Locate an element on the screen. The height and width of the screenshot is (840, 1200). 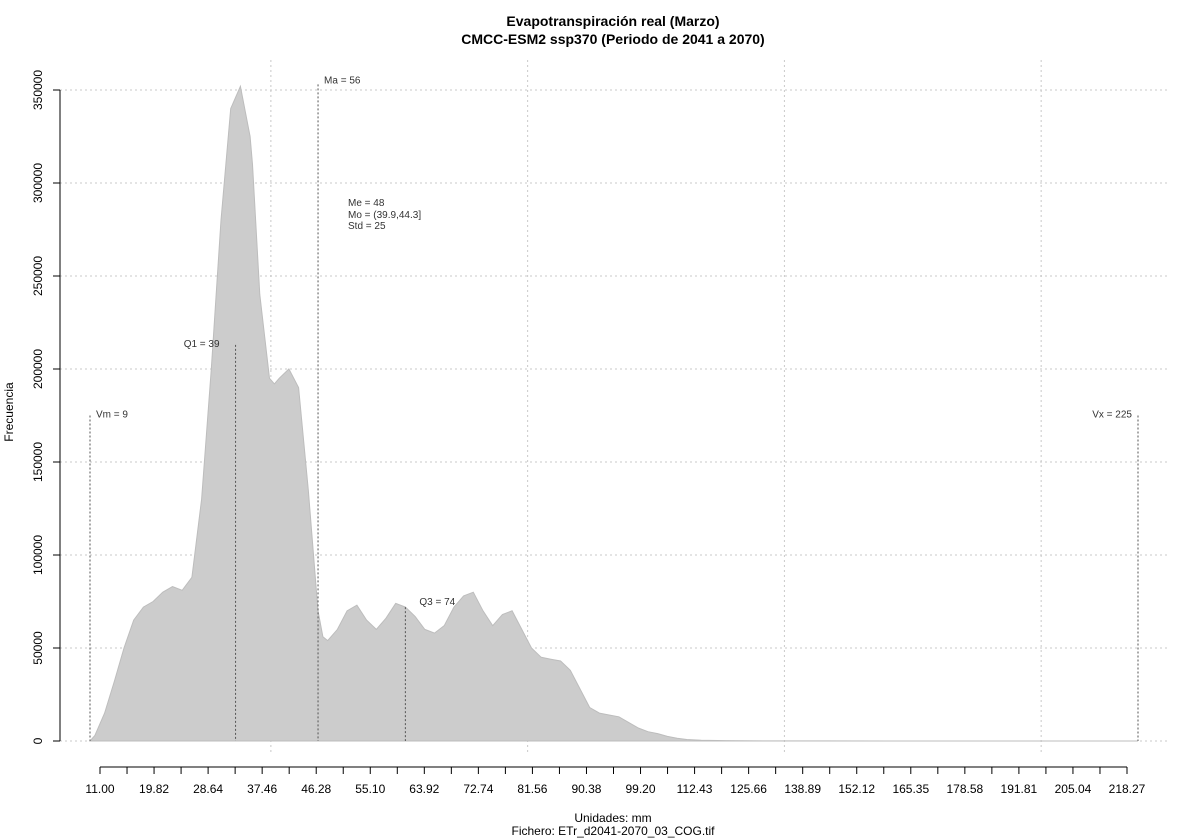
q1-label: Q1 = 39 is located at coordinates (202, 344).